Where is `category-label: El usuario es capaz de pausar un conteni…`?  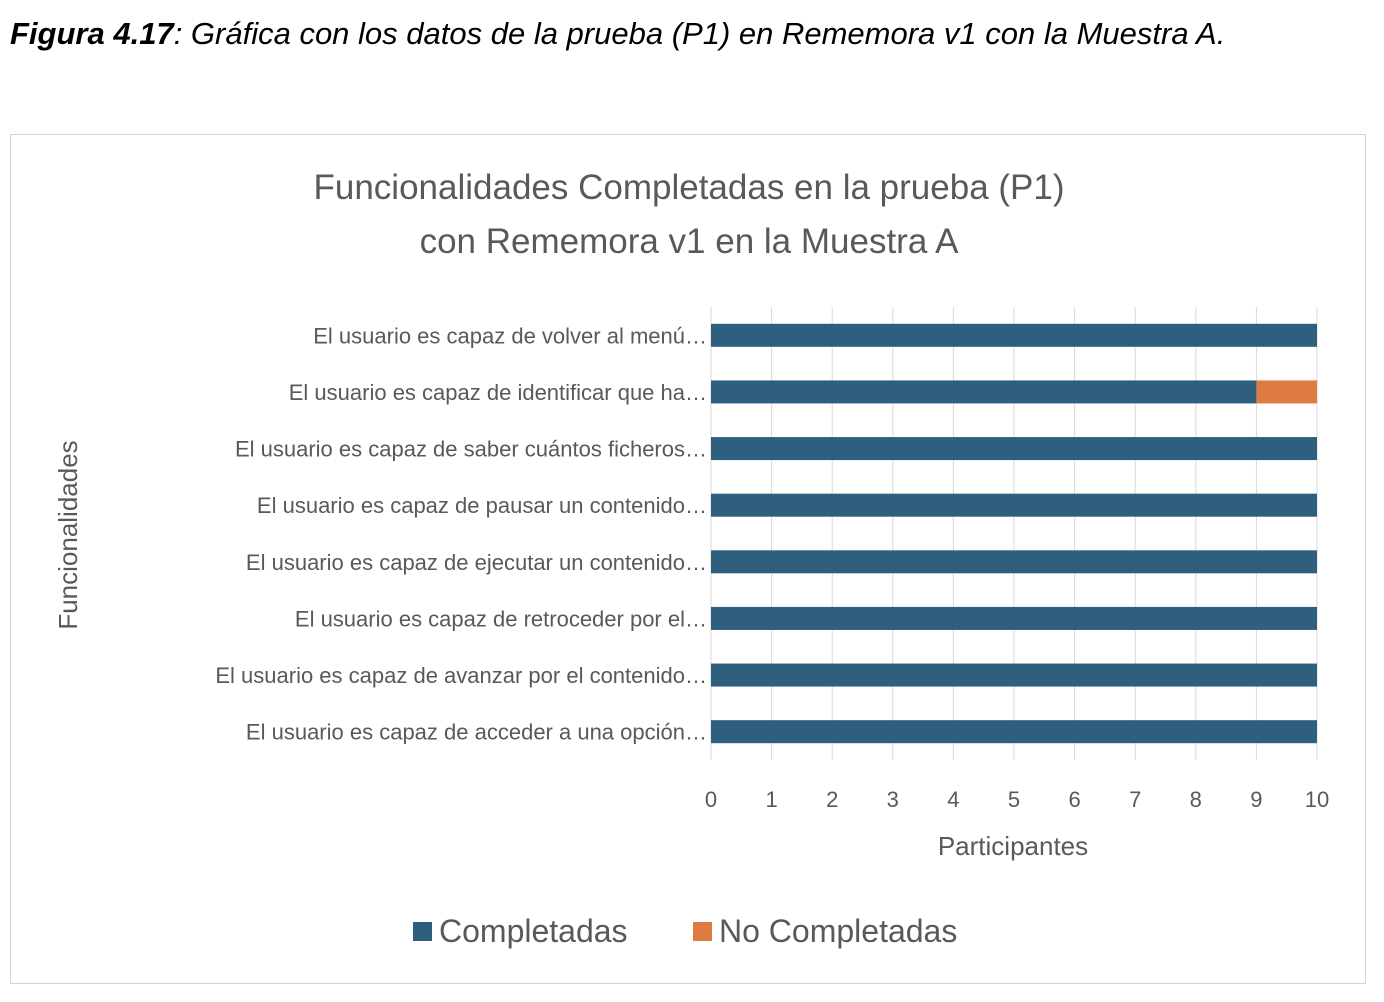 category-label: El usuario es capaz de pausar un conteni… is located at coordinates (482, 505).